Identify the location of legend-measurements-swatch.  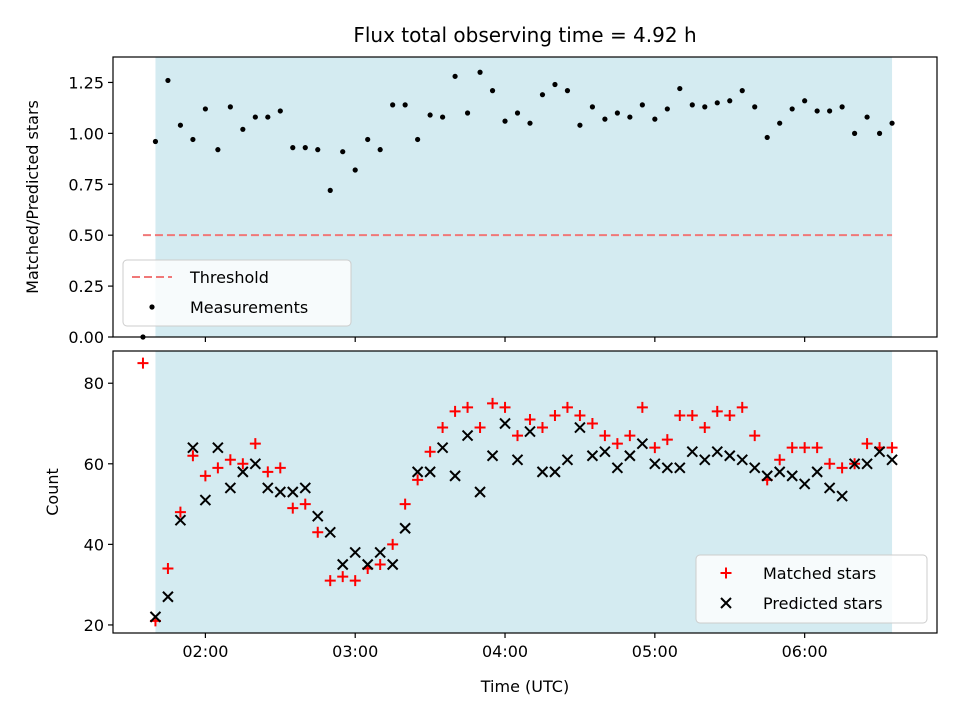
(152, 307).